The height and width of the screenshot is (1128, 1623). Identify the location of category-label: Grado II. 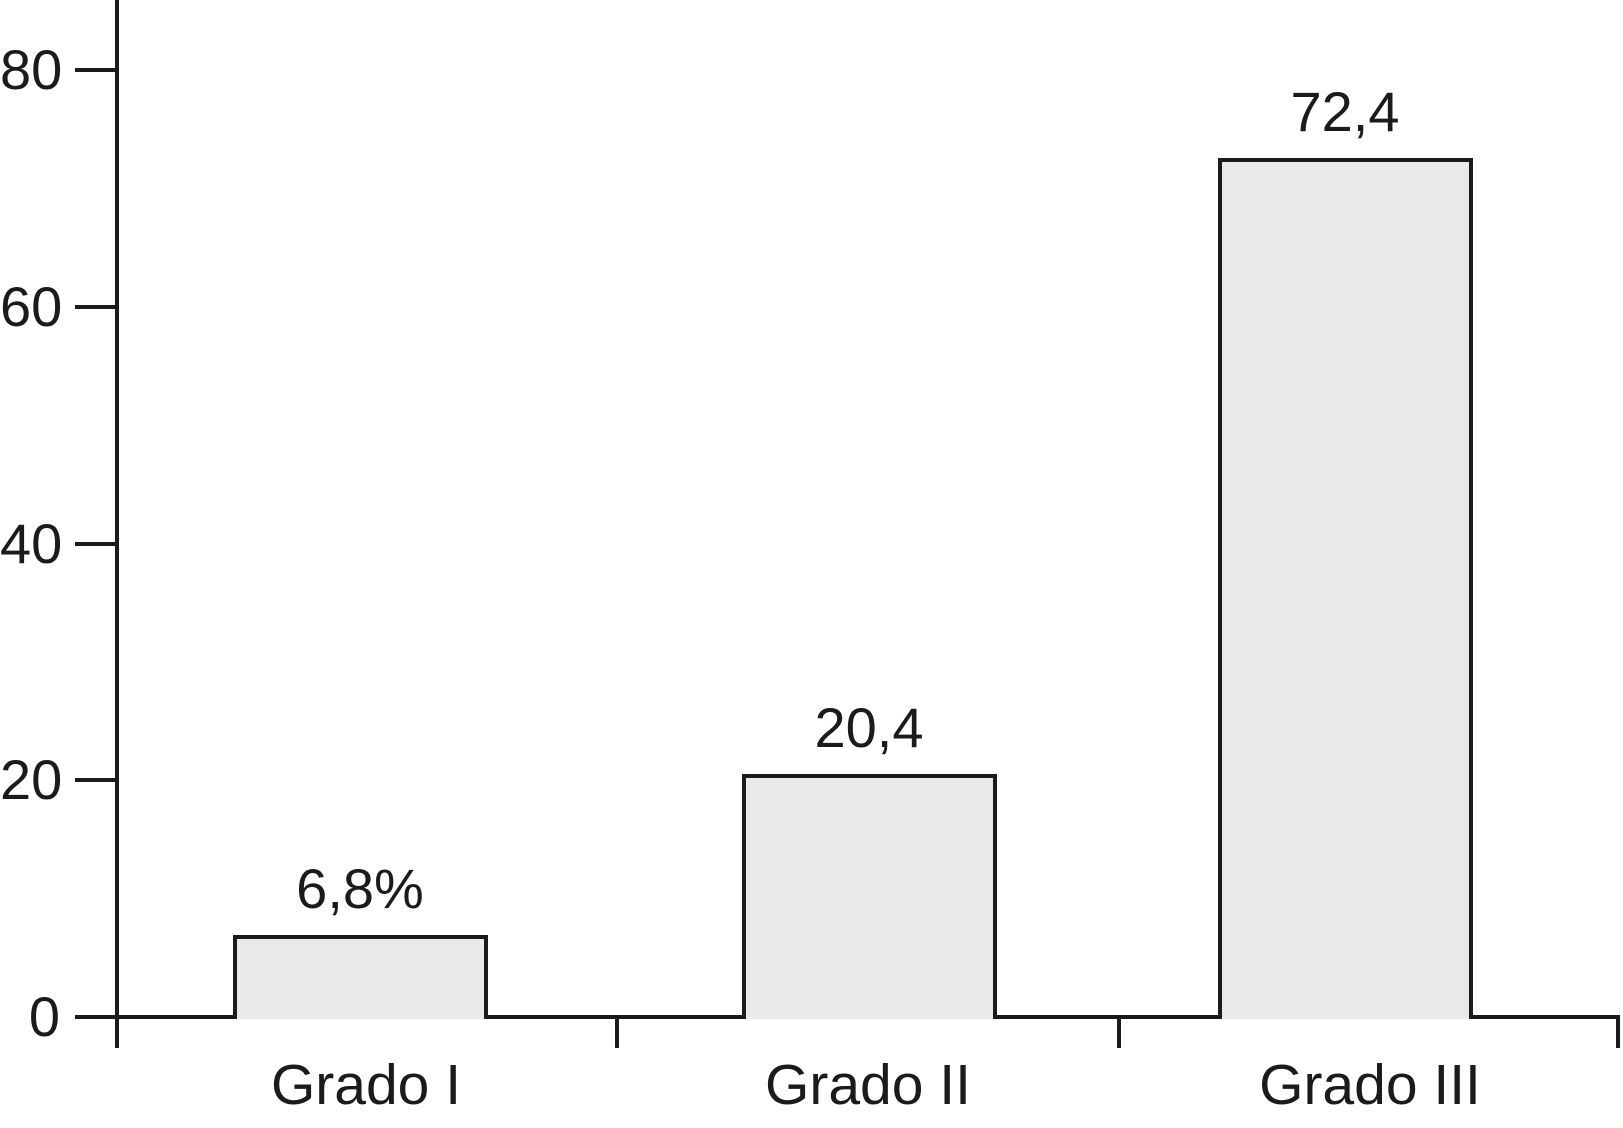
(868, 1085).